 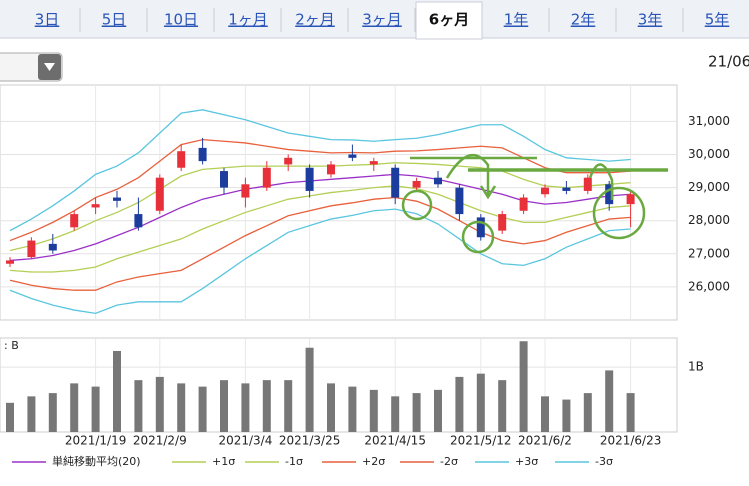 I want to click on legend-label: -3σ, so click(x=604, y=461).